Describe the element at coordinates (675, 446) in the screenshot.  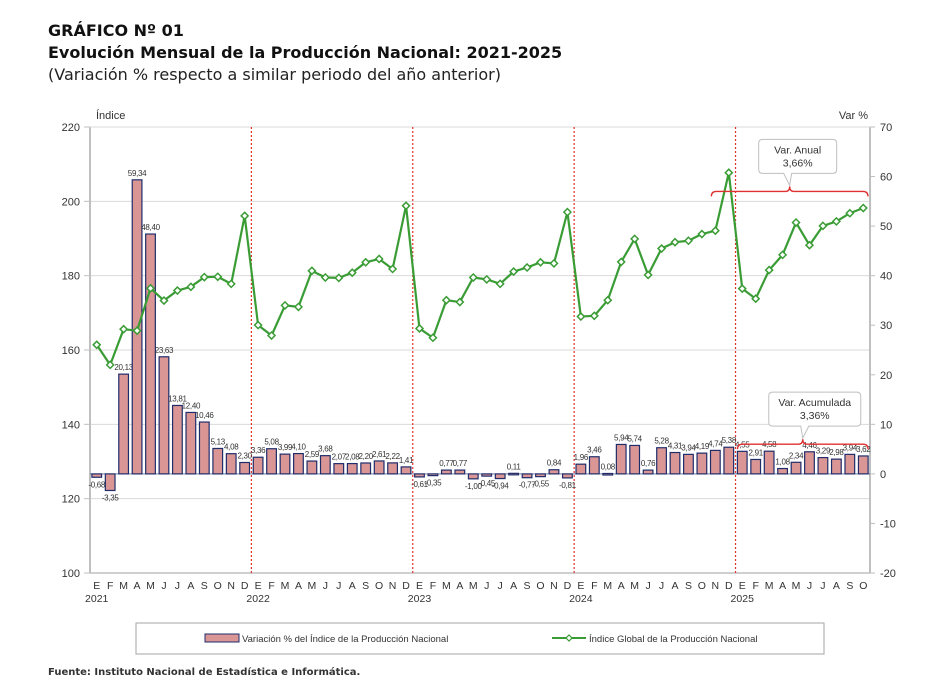
I see `bar-data-label: 4,31` at that location.